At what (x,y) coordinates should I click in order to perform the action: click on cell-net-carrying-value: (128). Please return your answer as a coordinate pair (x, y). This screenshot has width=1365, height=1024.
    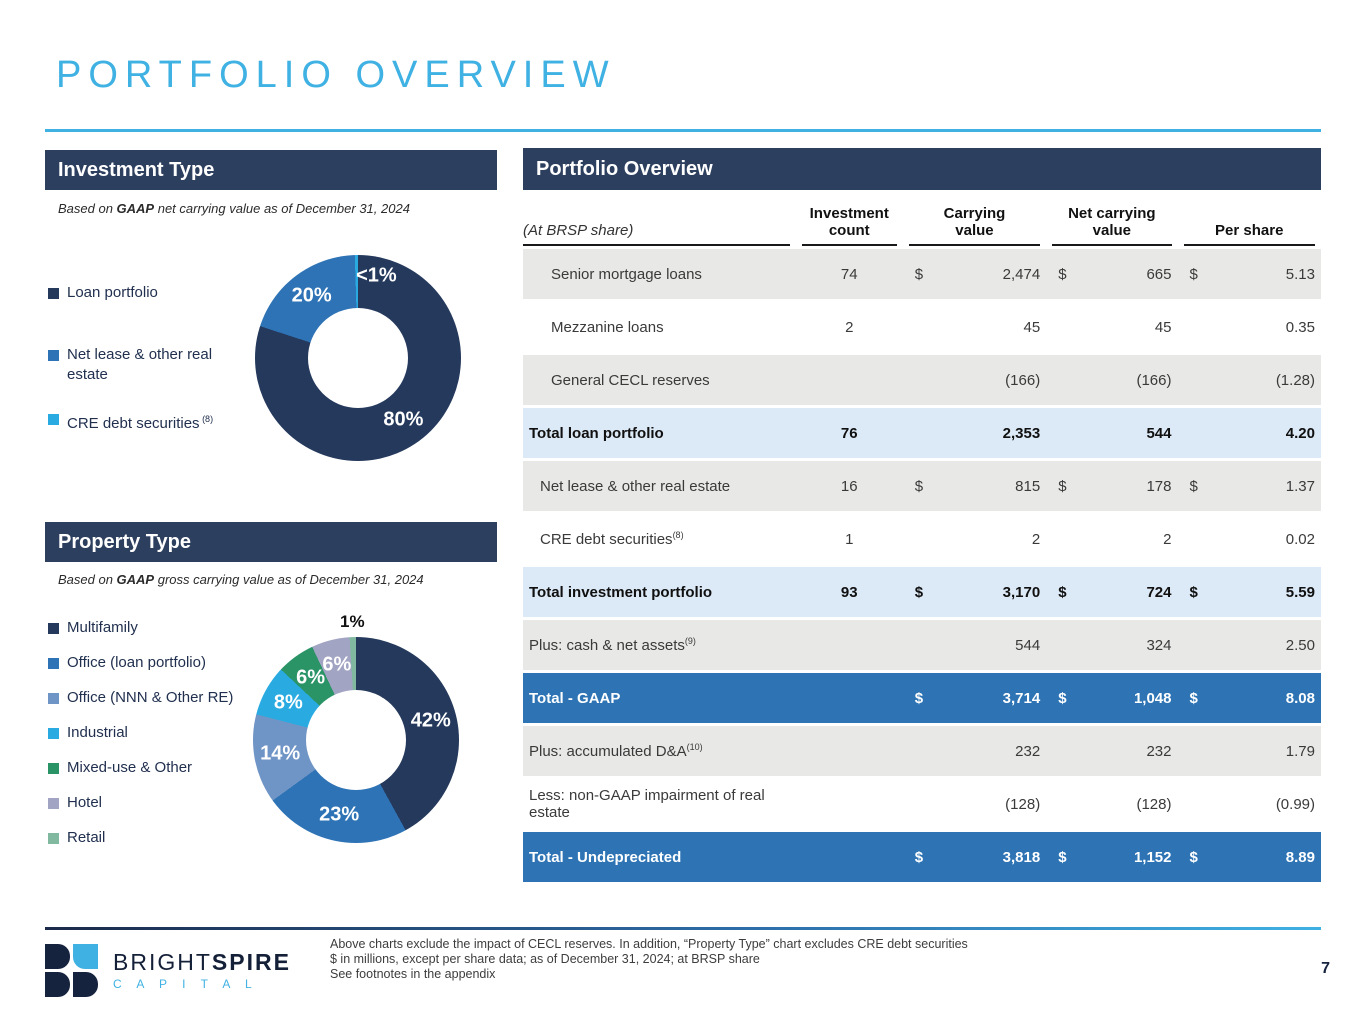
    Looking at the image, I should click on (1126, 802).